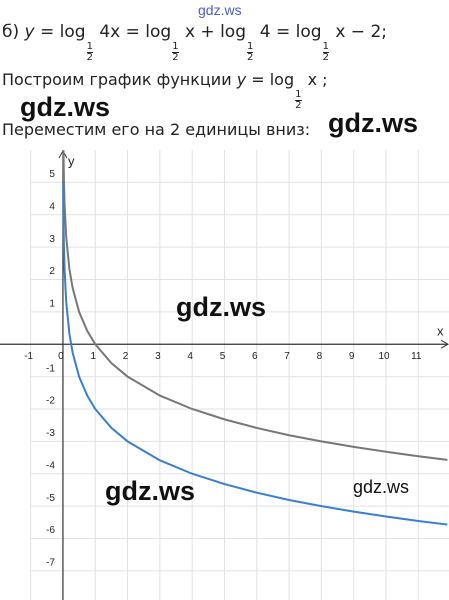 This screenshot has height=600, width=449. Describe the element at coordinates (384, 356) in the screenshot. I see `x-tick-label: 10` at that location.